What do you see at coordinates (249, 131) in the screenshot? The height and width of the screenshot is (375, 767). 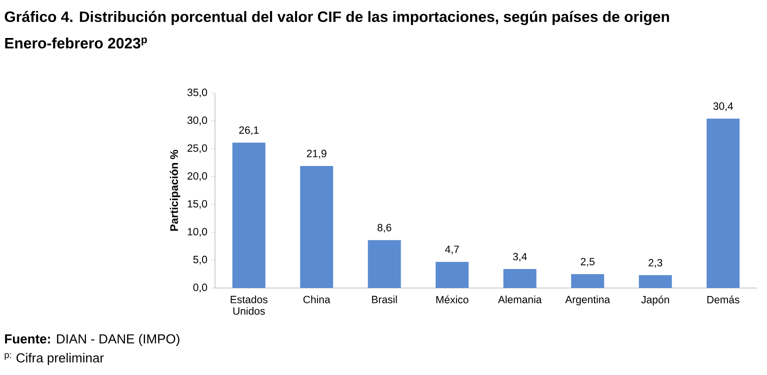 I see `data-label: 26,1` at bounding box center [249, 131].